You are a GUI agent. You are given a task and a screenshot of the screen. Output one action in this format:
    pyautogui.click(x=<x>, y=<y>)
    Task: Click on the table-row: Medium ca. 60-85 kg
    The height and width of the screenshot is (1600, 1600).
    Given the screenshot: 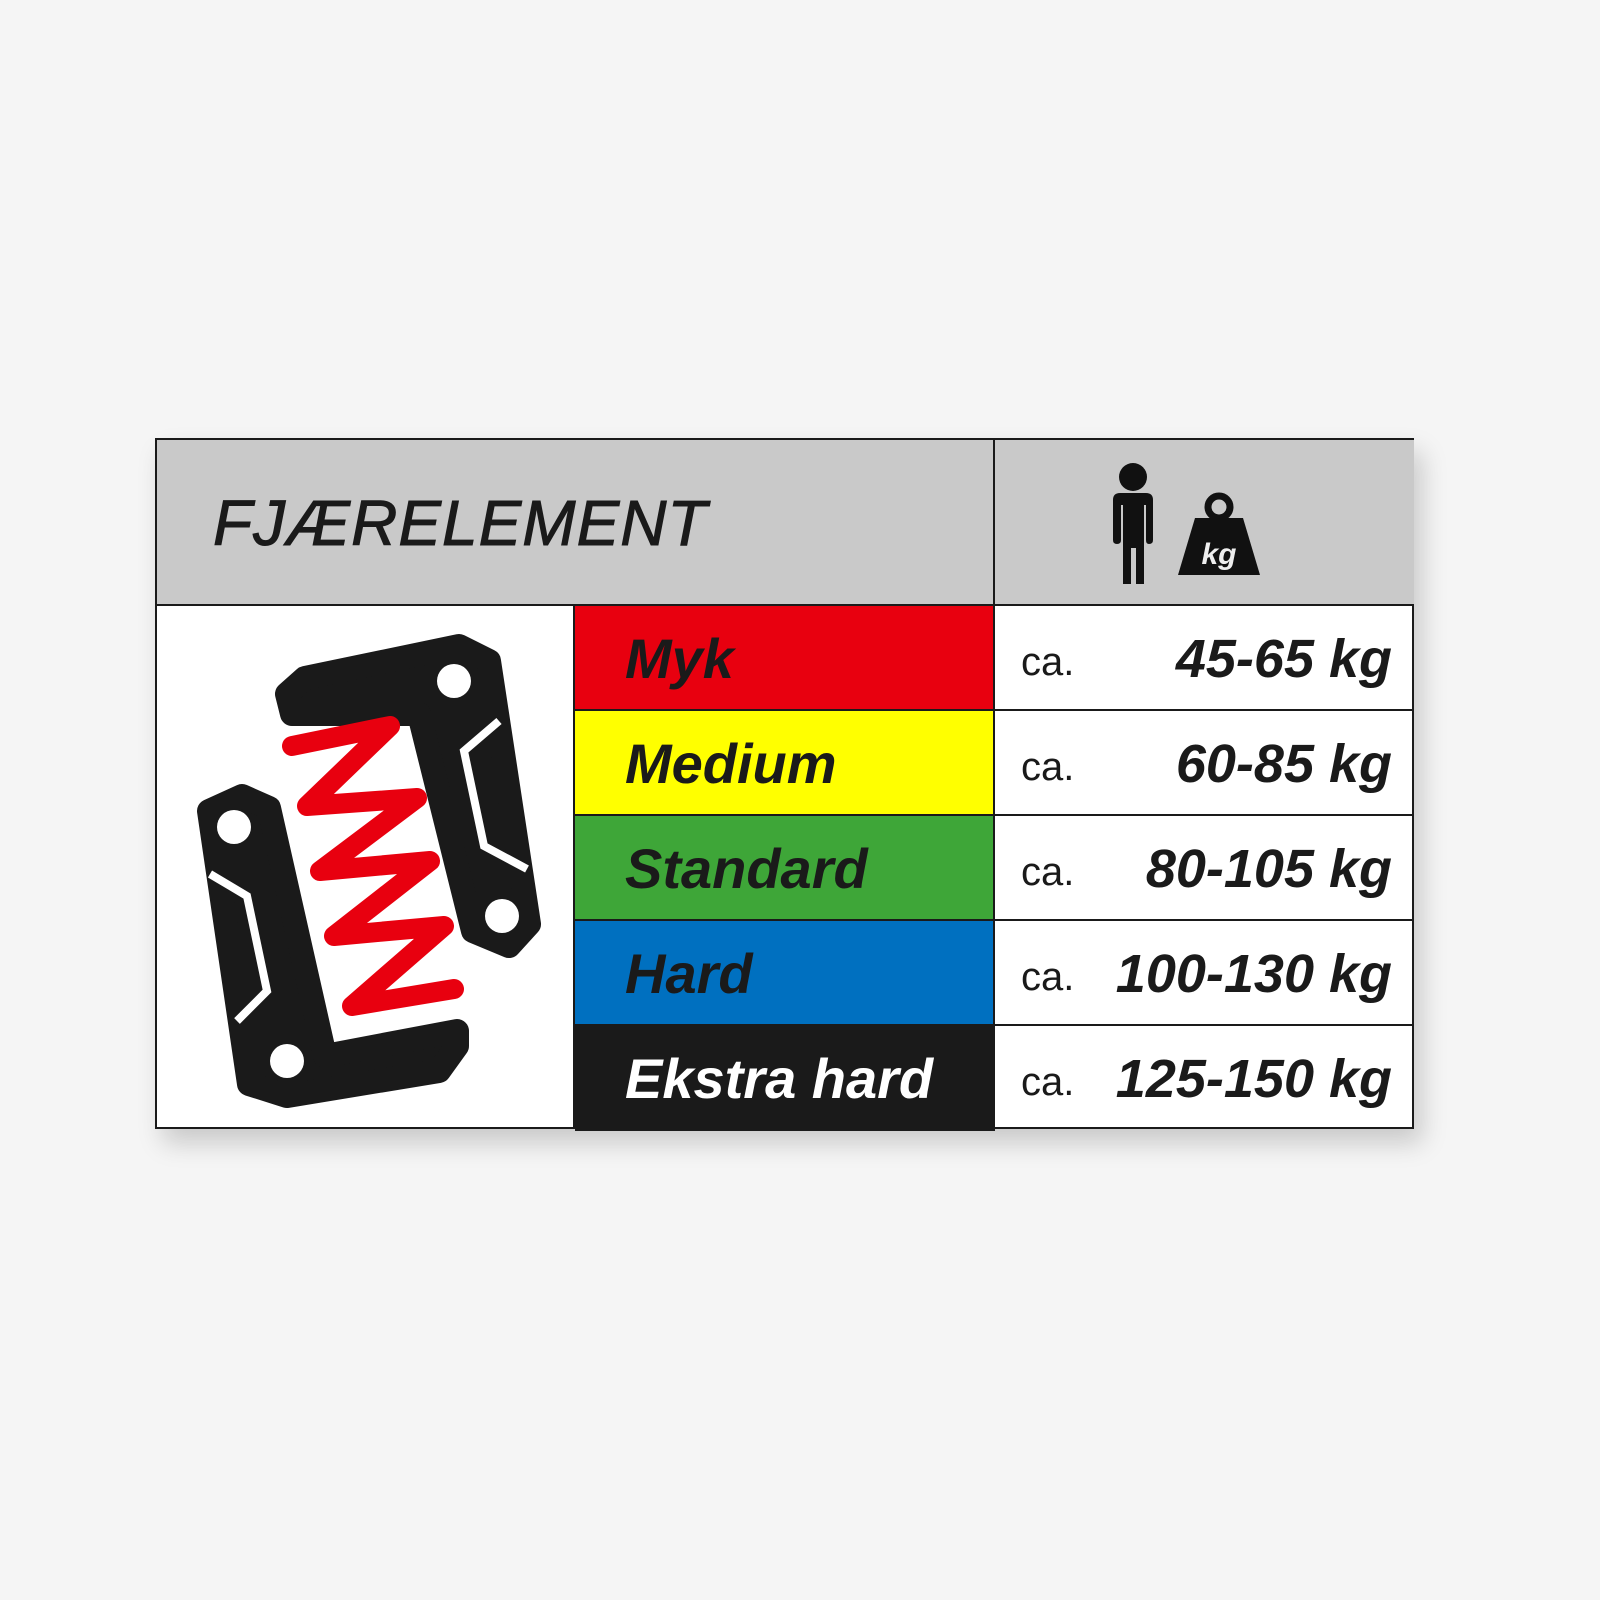 What is the action you would take?
    pyautogui.click(x=994, y=763)
    